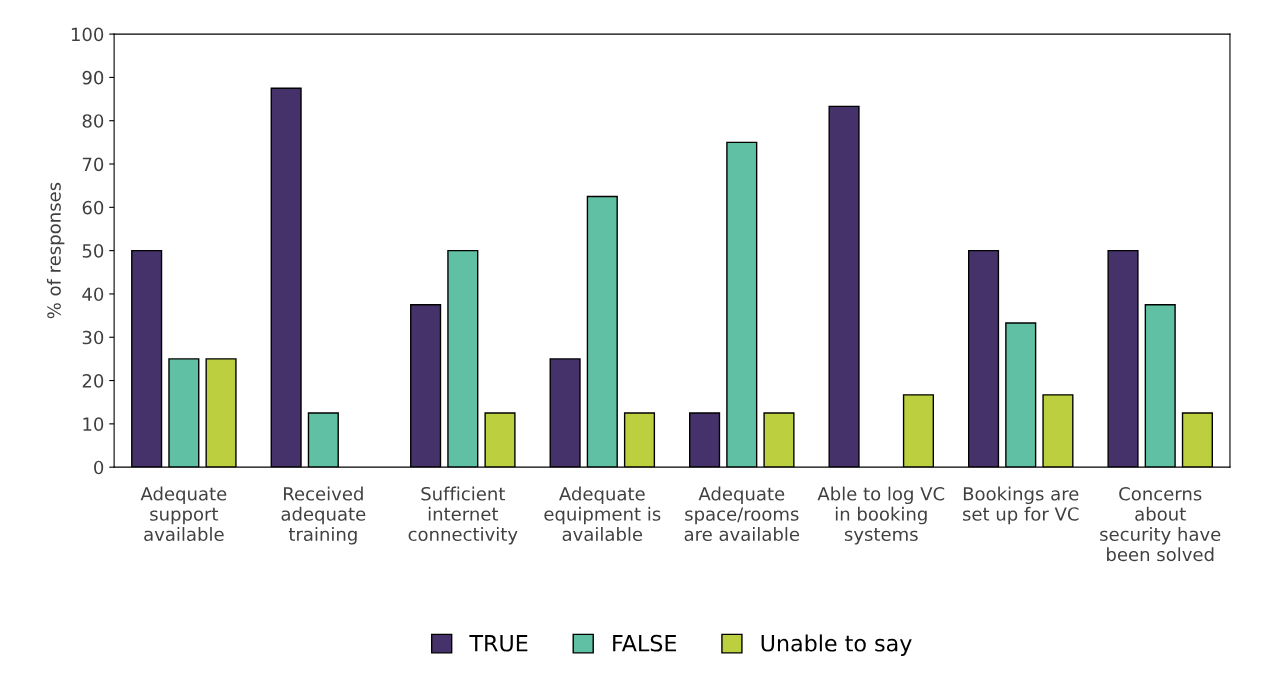 The image size is (1268, 682). Describe the element at coordinates (323, 515) in the screenshot. I see `x-tick-label: Received adequate training` at that location.